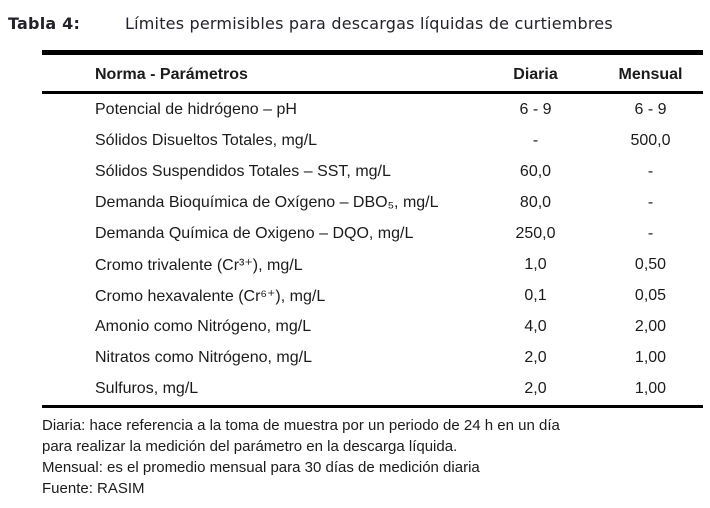 The image size is (710, 508). I want to click on header-mensual: Mensual, so click(650, 74).